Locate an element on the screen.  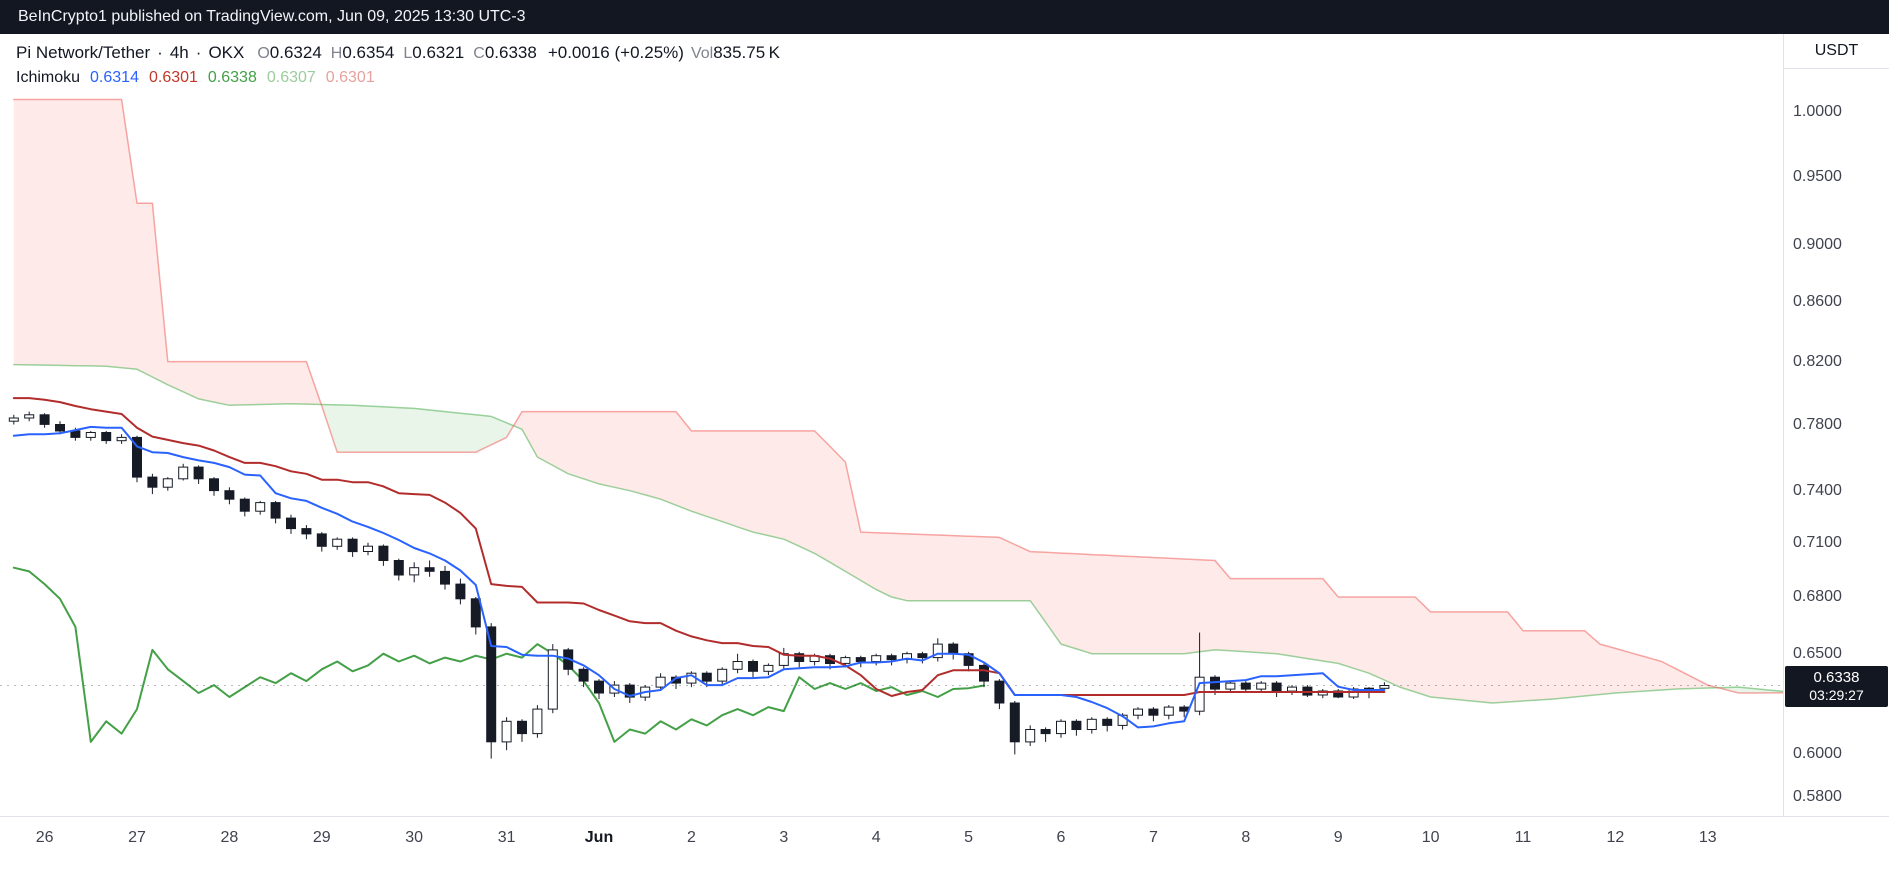
low-value: 0.6321 is located at coordinates (438, 52).